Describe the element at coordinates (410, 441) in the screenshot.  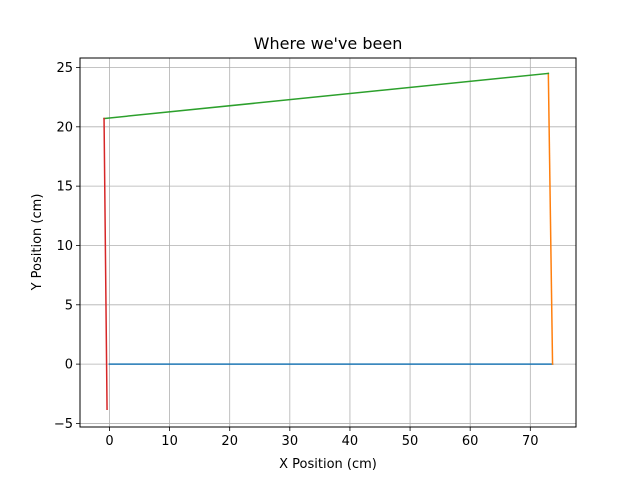
I see `x-tick-label: 50` at that location.